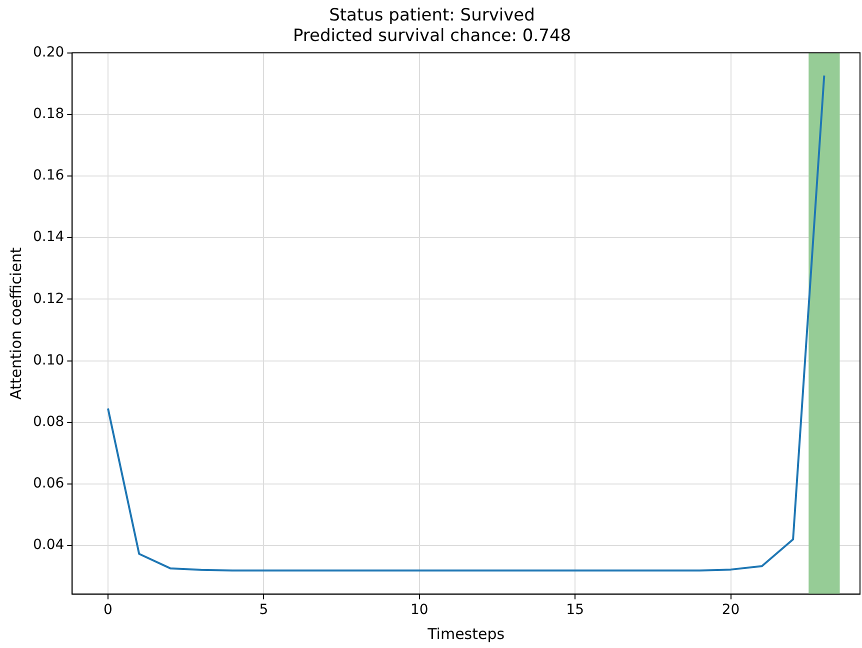 This screenshot has height=648, width=862. I want to click on x-tick-label: 15, so click(575, 610).